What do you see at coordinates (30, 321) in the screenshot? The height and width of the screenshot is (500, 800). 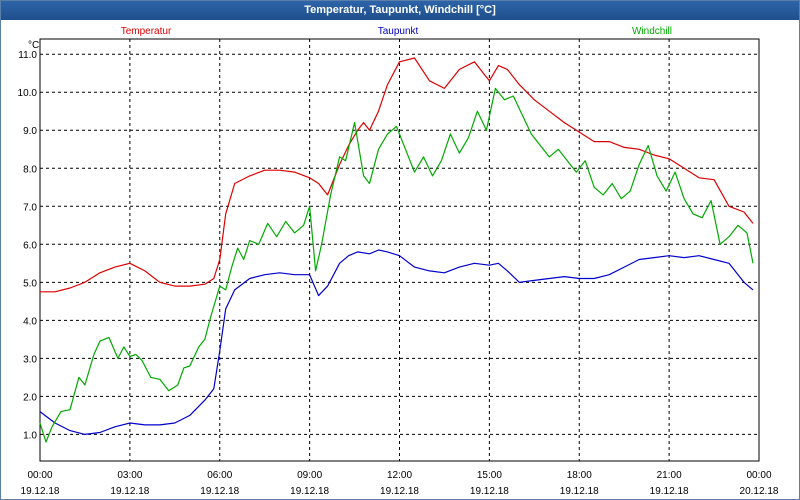 I see `y-tick-label: 4.0` at bounding box center [30, 321].